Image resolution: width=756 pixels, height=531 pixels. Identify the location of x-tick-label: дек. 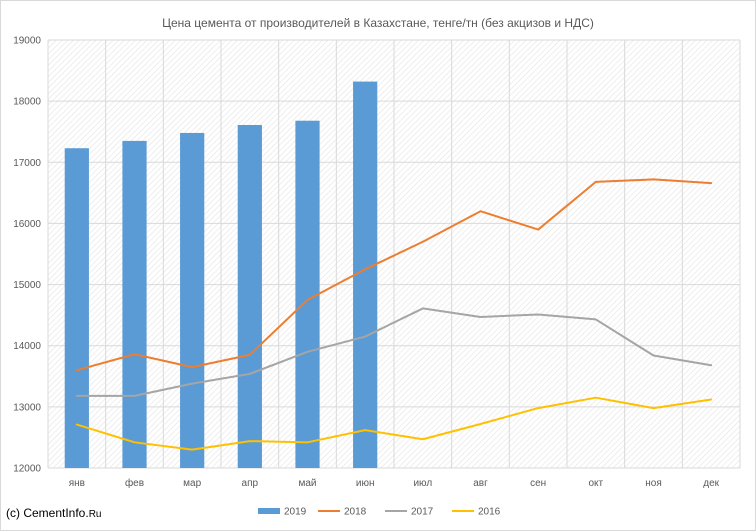
(711, 483).